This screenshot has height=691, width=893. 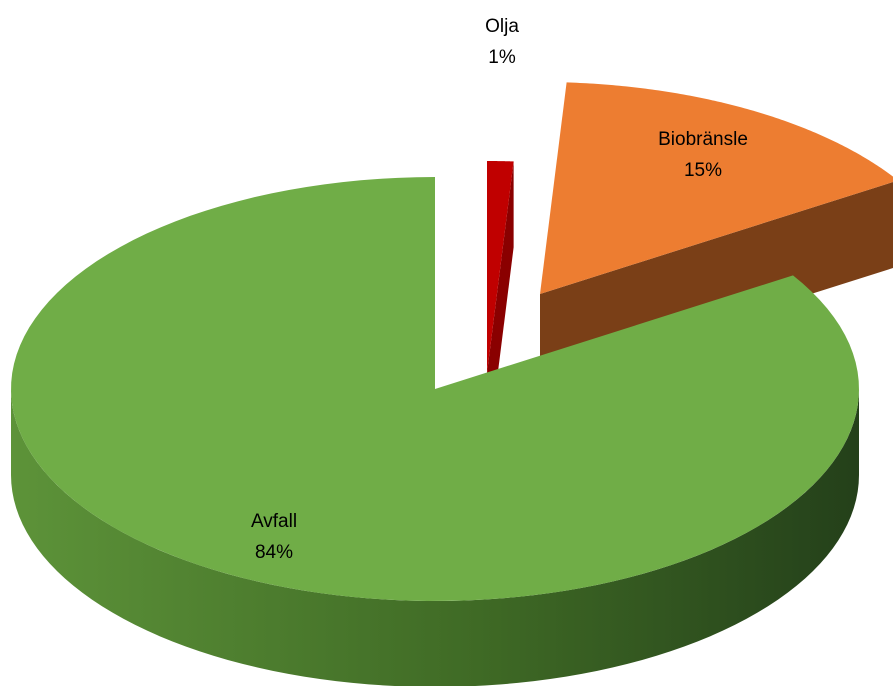 I want to click on slice-label-value: 1%, so click(x=502, y=57).